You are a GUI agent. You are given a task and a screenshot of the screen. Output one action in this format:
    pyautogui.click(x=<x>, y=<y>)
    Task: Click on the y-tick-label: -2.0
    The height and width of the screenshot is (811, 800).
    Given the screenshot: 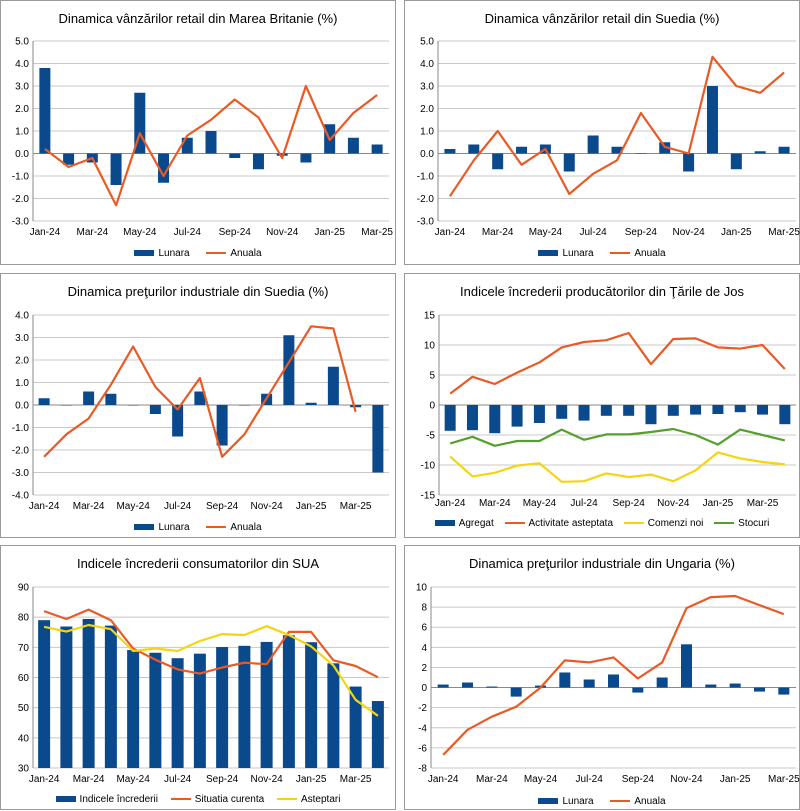 What is the action you would take?
    pyautogui.click(x=21, y=451)
    